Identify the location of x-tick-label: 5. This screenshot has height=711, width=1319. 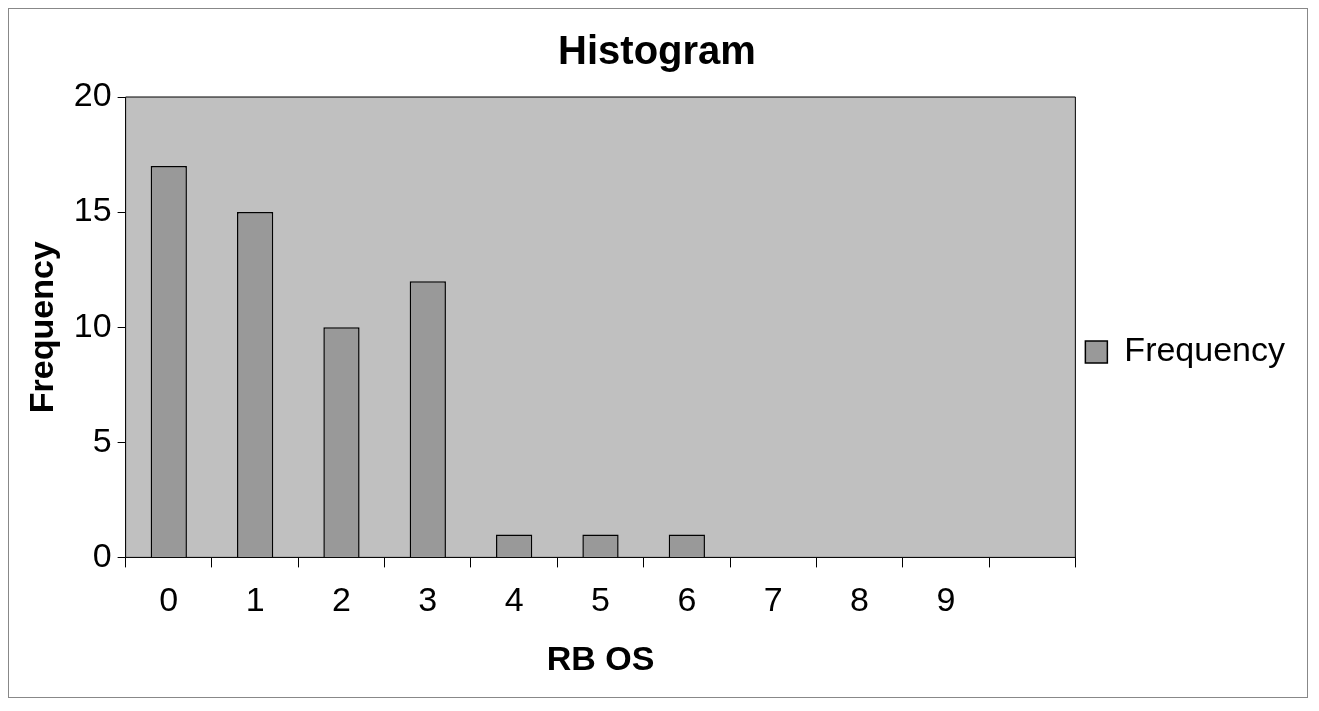
(600, 599).